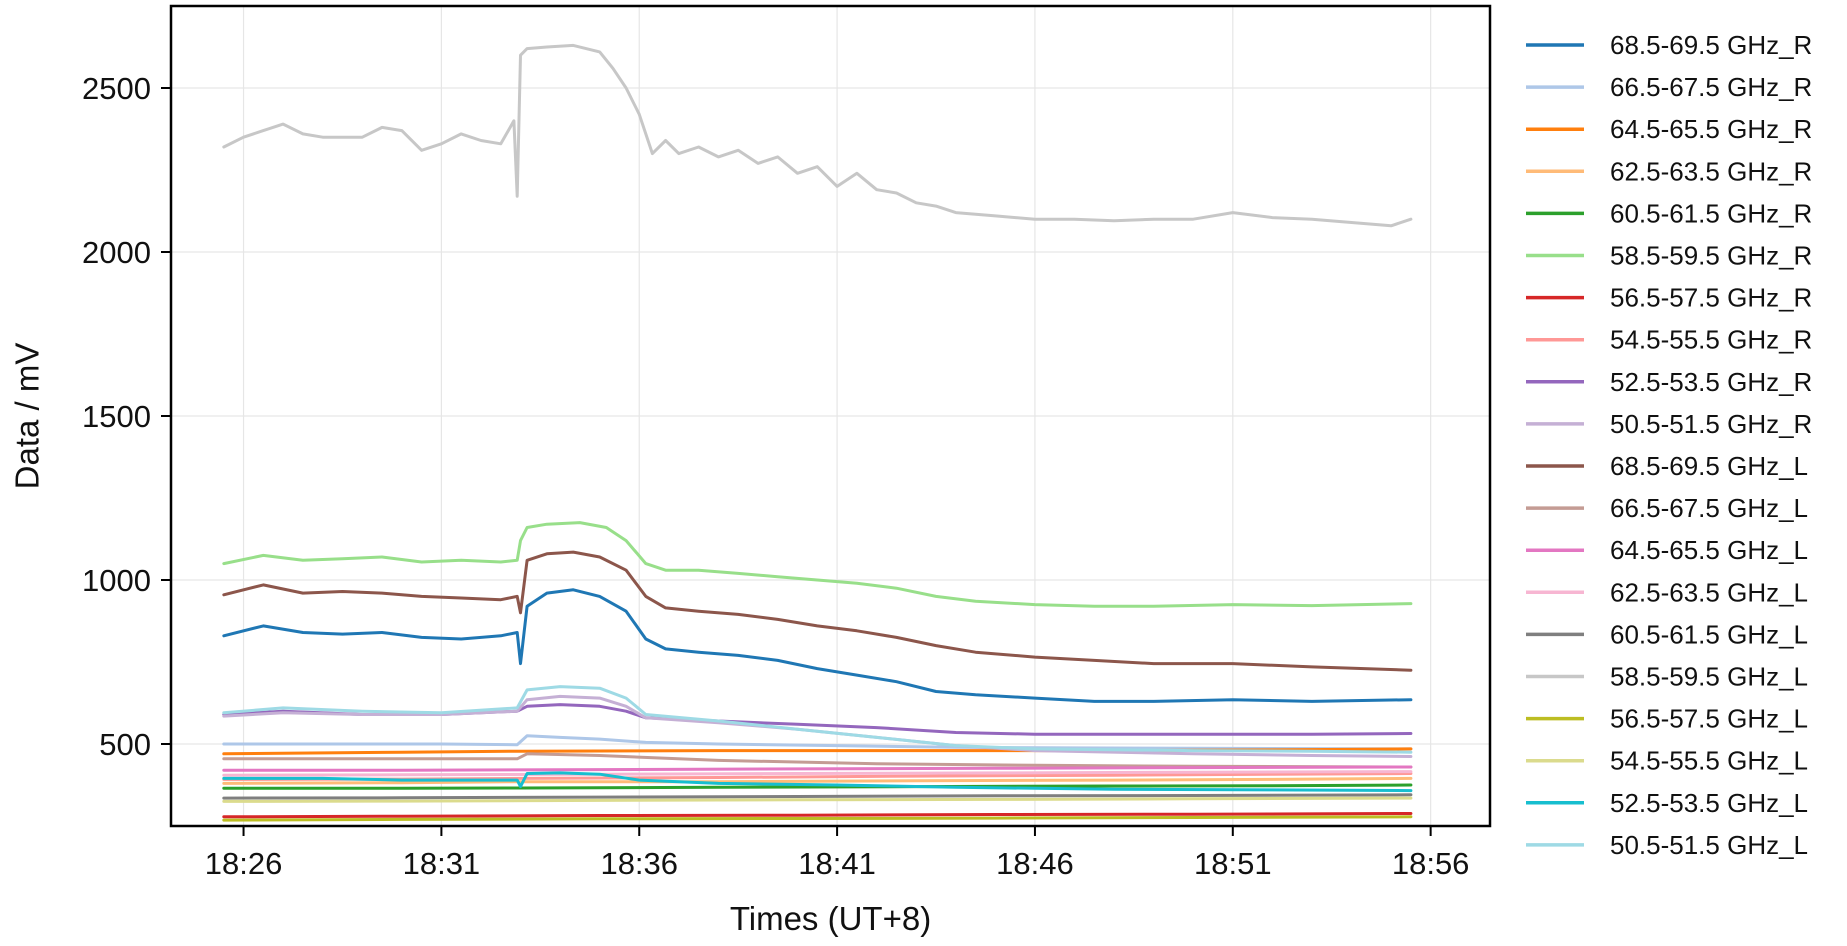  Describe the element at coordinates (1709, 677) in the screenshot. I see `legend-entry-label: 58.5-59.5 GHz_L` at that location.